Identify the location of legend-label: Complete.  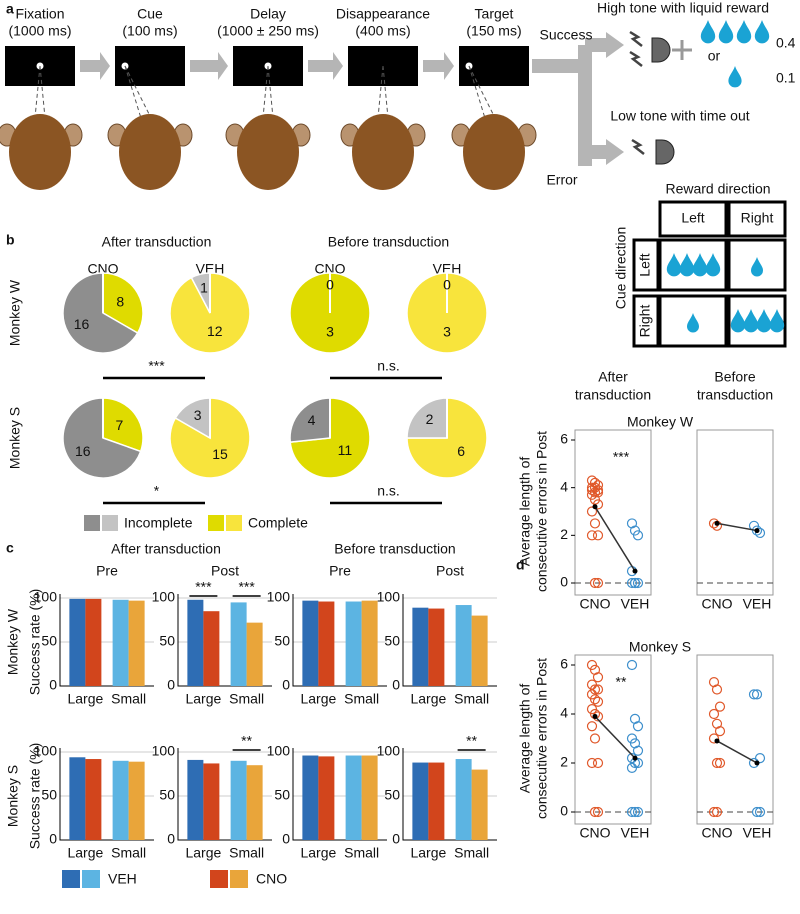
(278, 523).